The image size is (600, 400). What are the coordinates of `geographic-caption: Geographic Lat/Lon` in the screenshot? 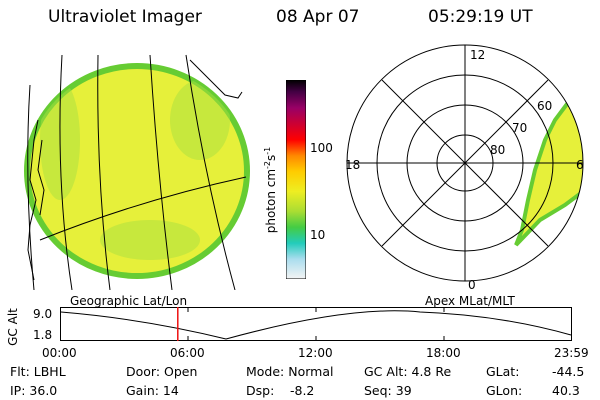 It's located at (129, 301).